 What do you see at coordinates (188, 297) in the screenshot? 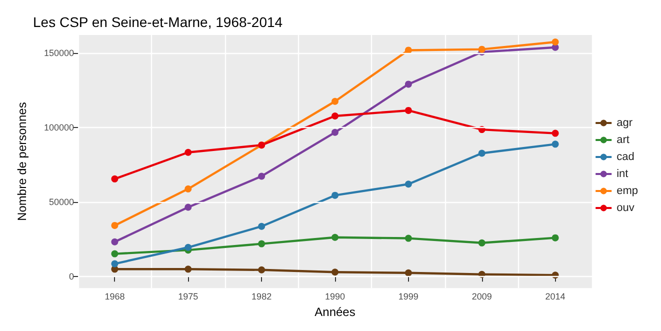
I see `x-tick-label: 1975` at bounding box center [188, 297].